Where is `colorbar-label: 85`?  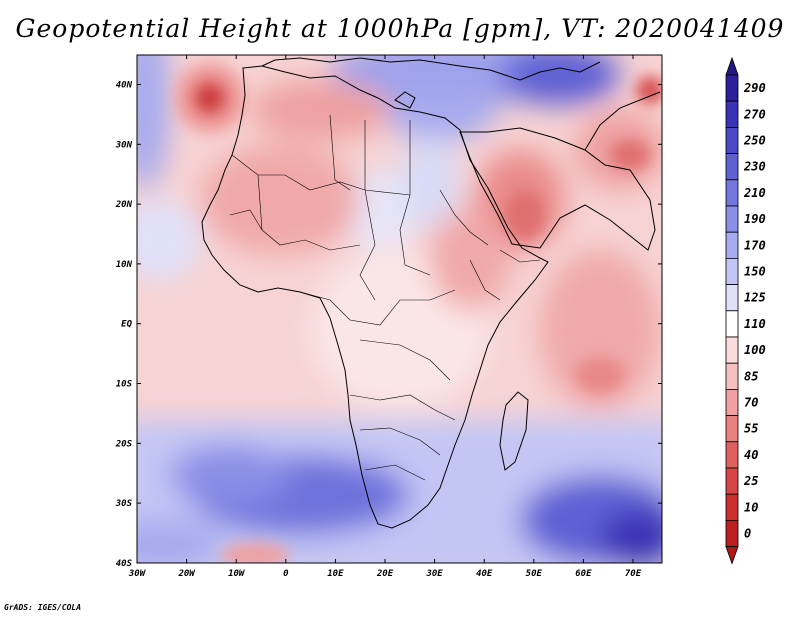
colorbar-label: 85 is located at coordinates (751, 376).